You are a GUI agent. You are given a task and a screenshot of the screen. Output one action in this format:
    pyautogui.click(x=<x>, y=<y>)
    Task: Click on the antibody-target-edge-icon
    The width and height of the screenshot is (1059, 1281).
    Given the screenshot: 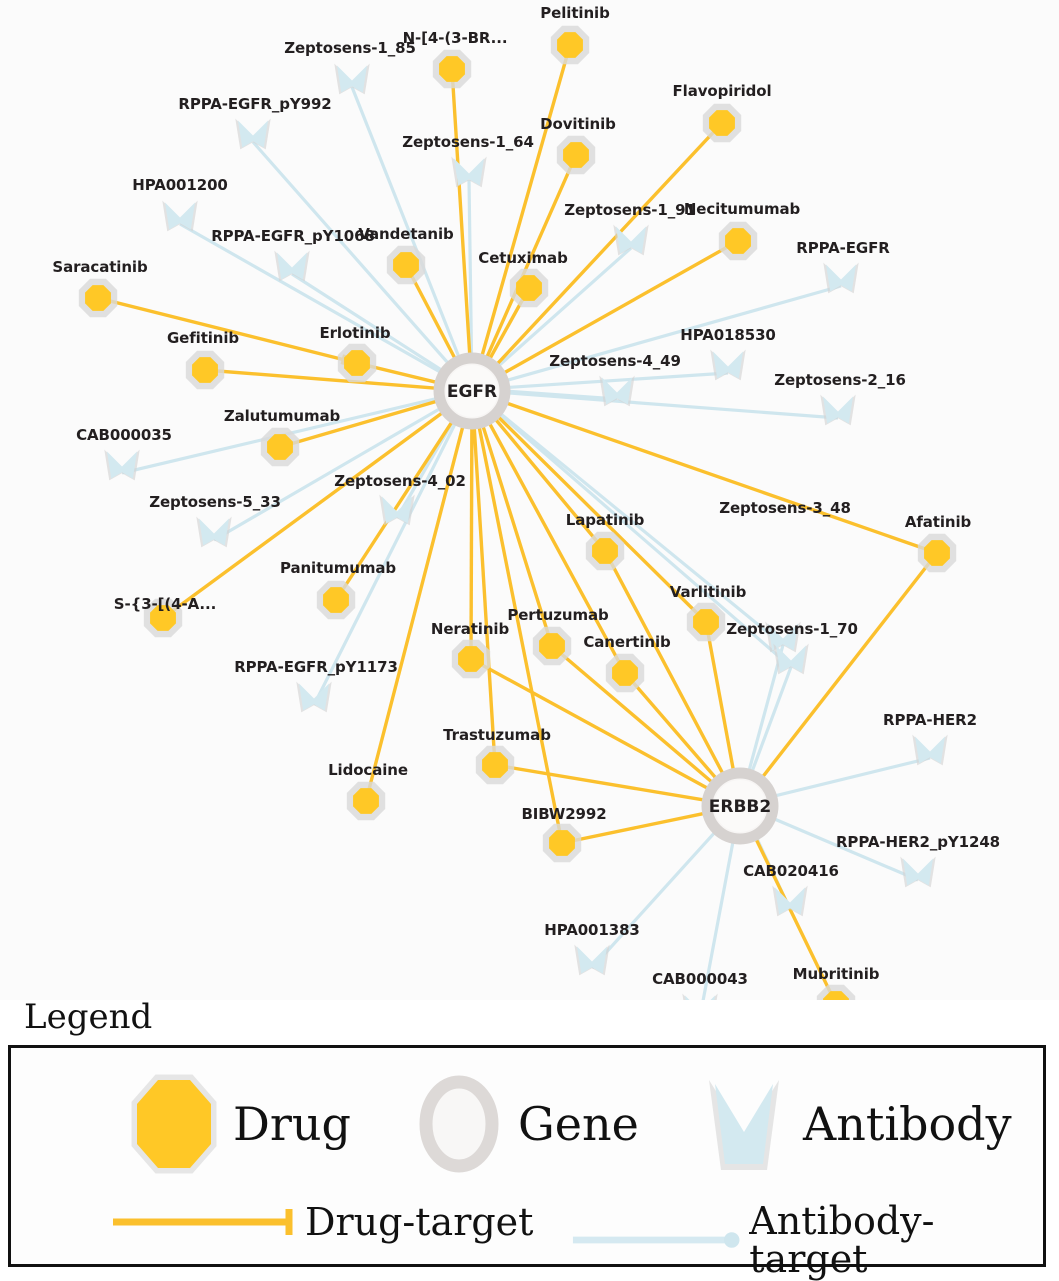 What is the action you would take?
    pyautogui.click(x=658, y=1240)
    